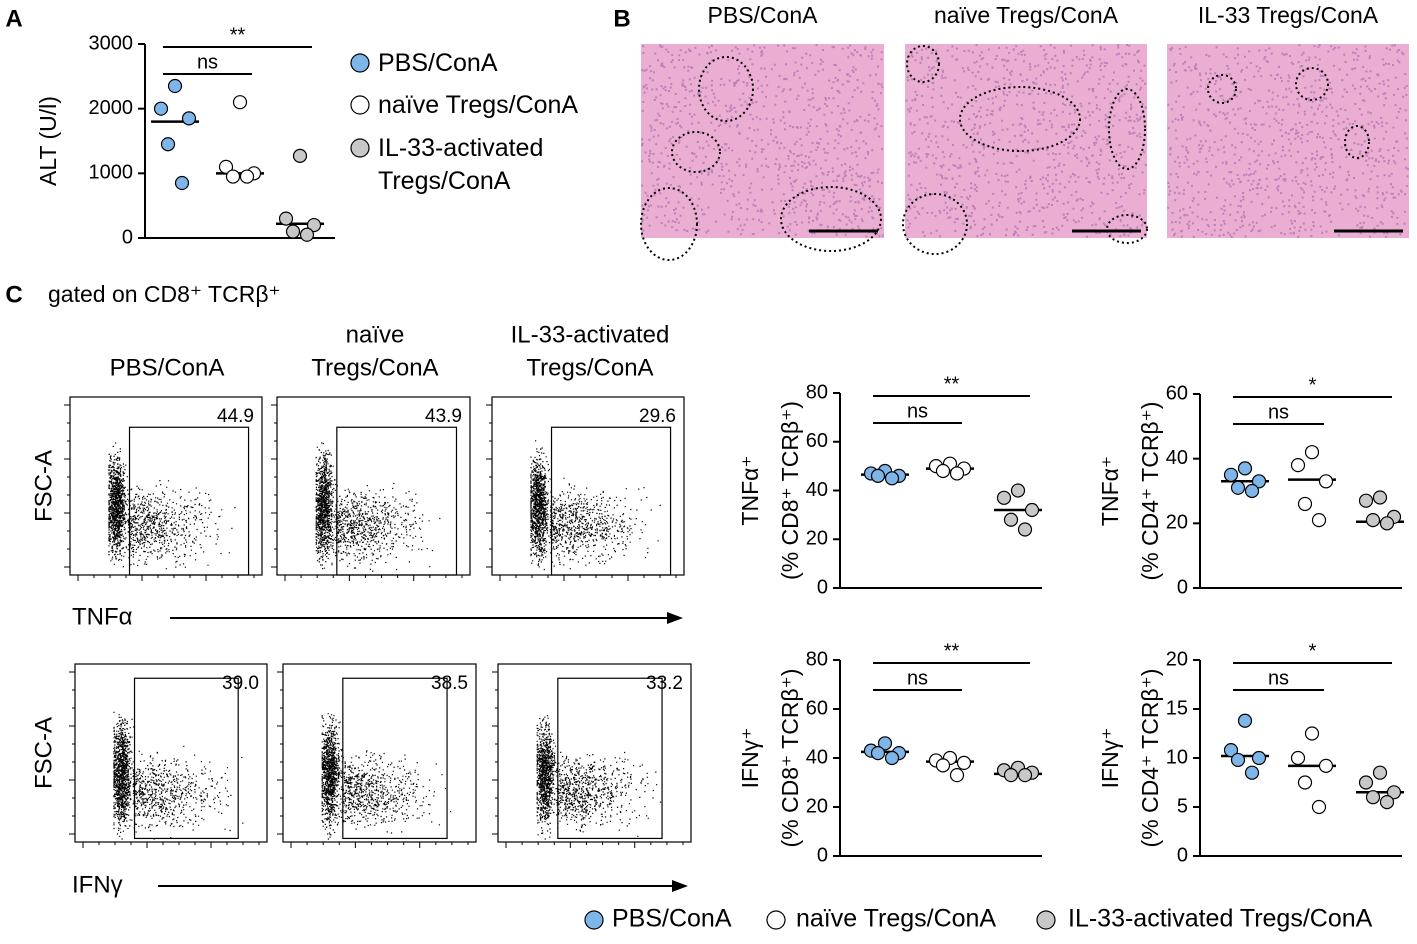 Image resolution: width=1417 pixels, height=944 pixels. What do you see at coordinates (590, 334) in the screenshot?
I see `column-header: IL-33-activated` at bounding box center [590, 334].